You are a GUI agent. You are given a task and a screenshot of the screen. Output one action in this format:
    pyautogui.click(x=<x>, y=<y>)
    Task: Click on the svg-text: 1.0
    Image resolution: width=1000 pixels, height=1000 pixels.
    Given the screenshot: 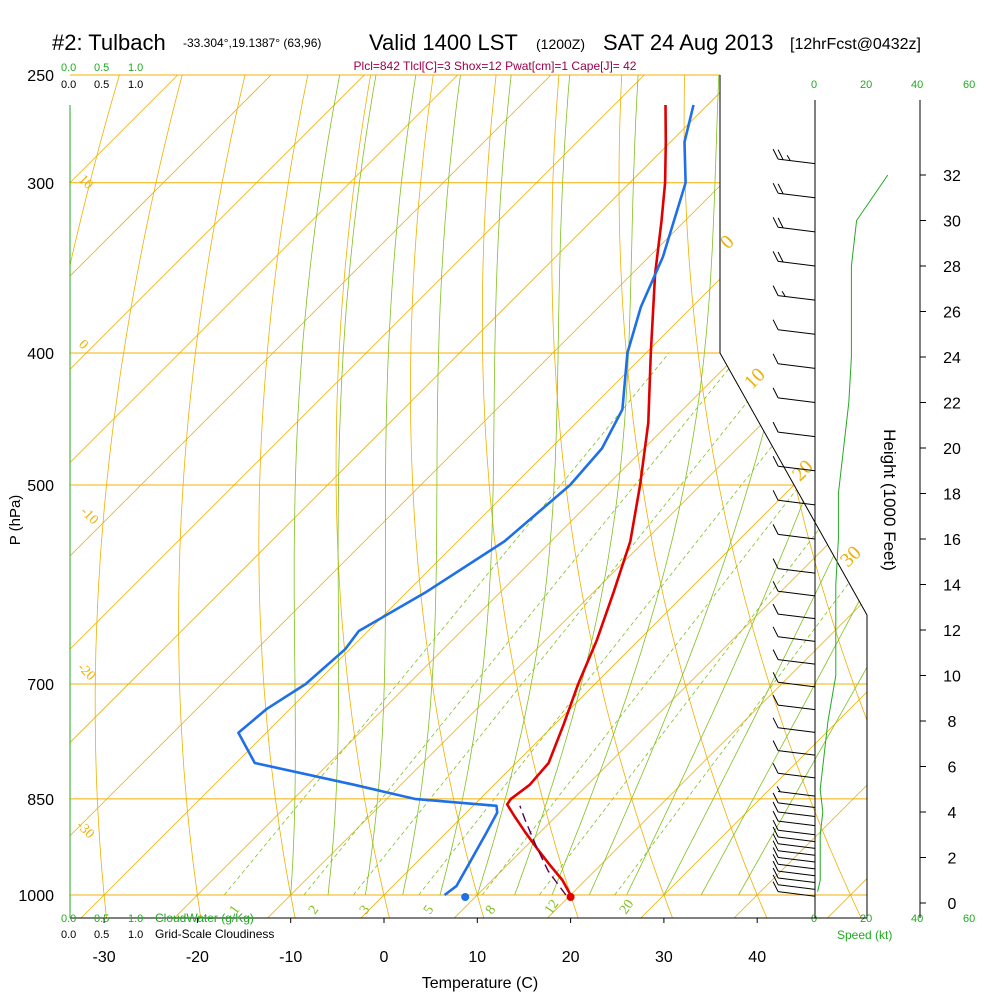 What is the action you would take?
    pyautogui.click(x=135, y=68)
    